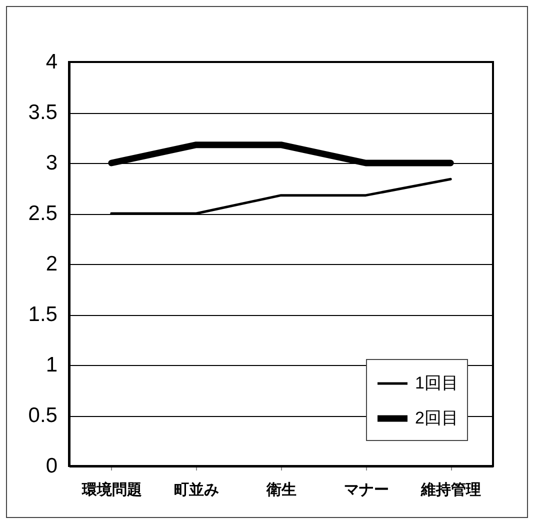  What do you see at coordinates (111, 489) in the screenshot?
I see `x-tick-label: 環境問題` at bounding box center [111, 489].